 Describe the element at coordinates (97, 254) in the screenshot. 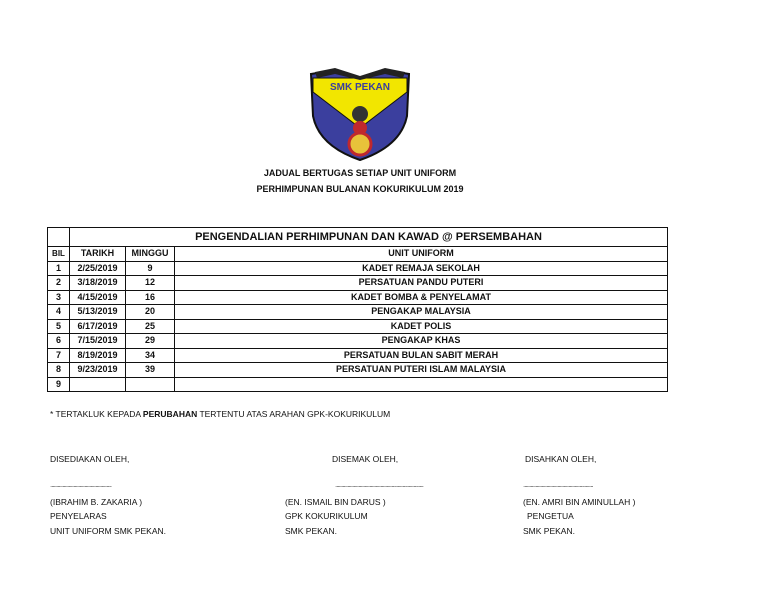

I see `header-tarikh: TARIKH` at that location.